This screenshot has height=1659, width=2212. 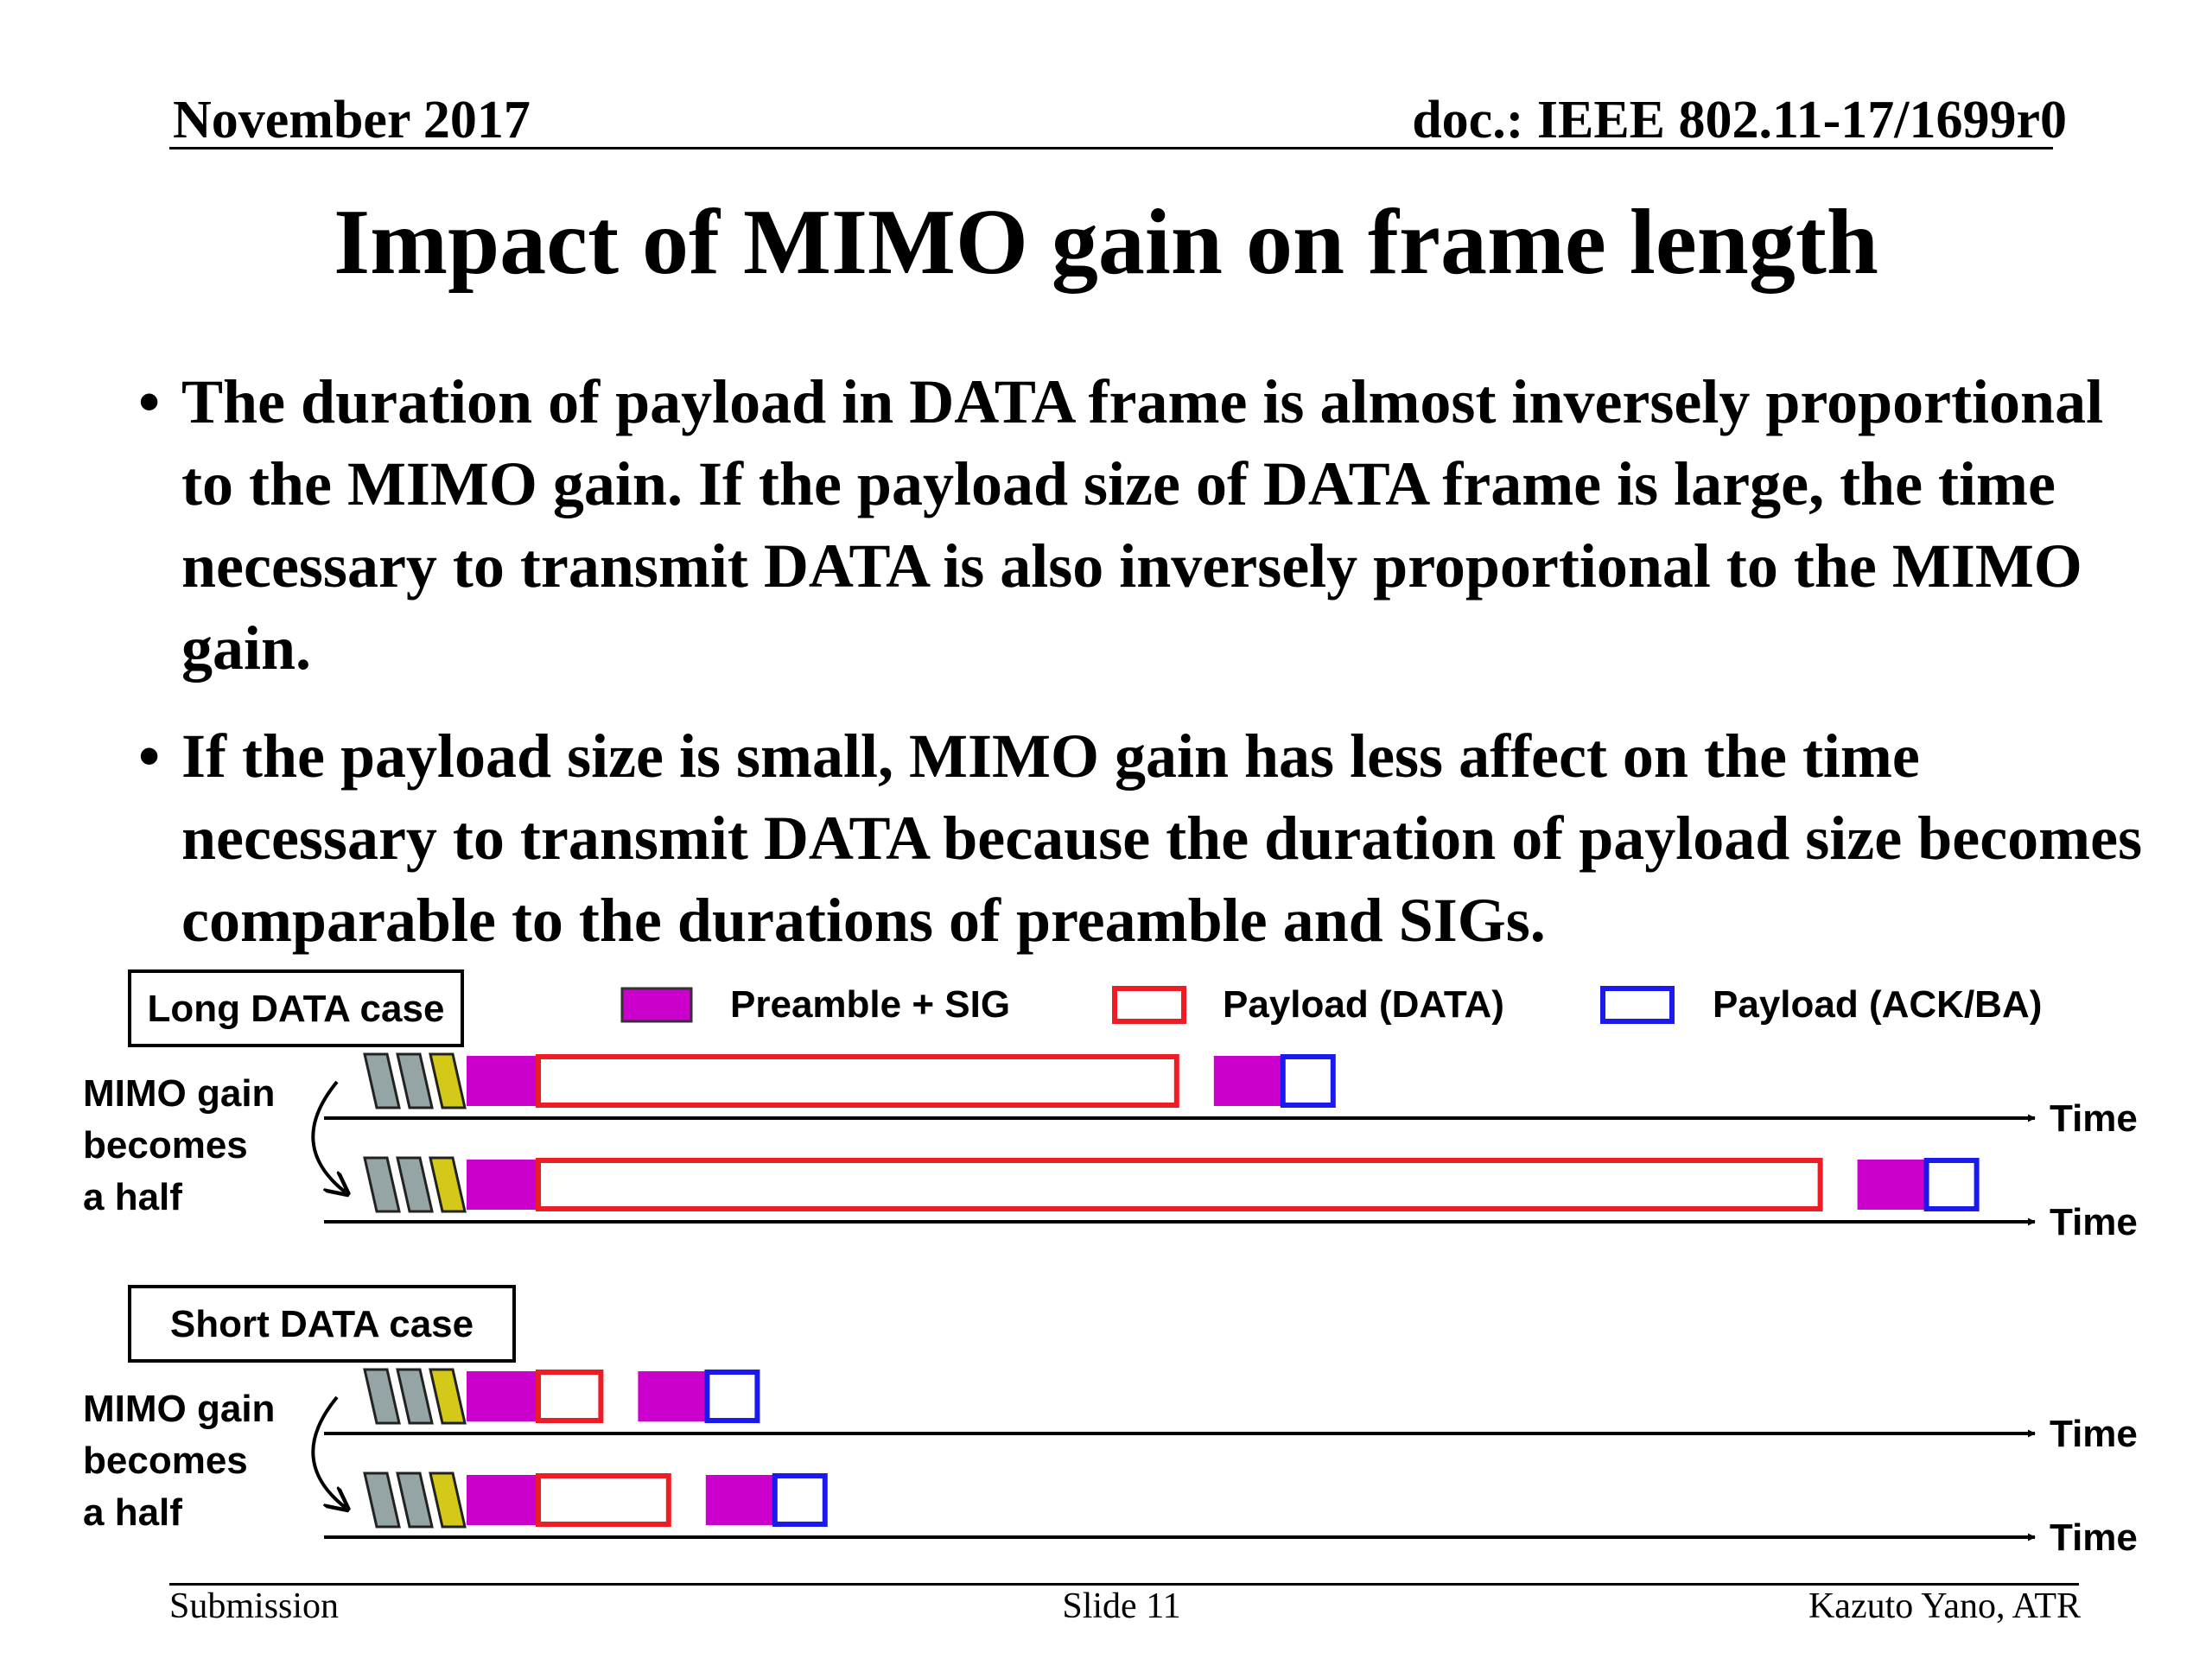 I want to click on header-rule, so click(x=1111, y=148).